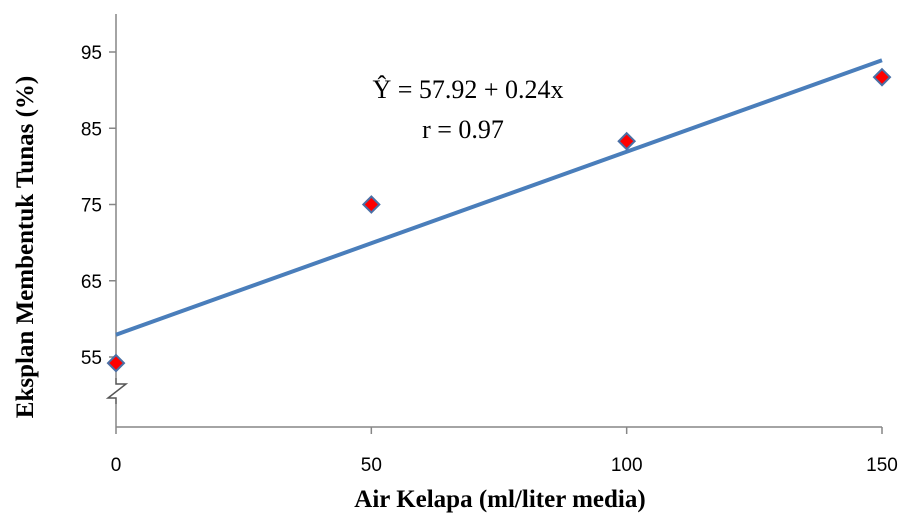 The image size is (903, 520). I want to click on y-tick-label: 75, so click(91, 206).